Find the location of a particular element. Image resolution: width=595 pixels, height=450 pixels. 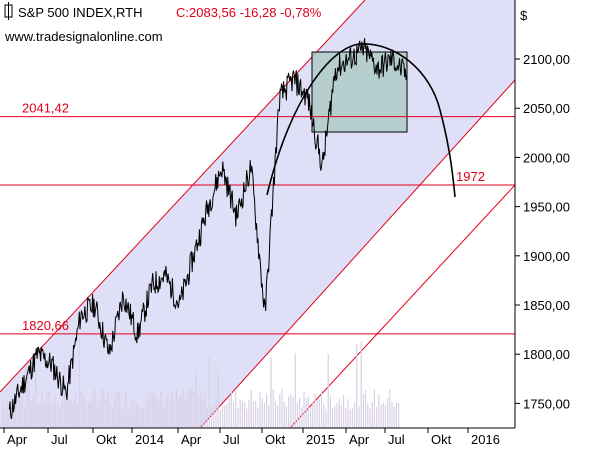

volume-bars is located at coordinates (201, 383).